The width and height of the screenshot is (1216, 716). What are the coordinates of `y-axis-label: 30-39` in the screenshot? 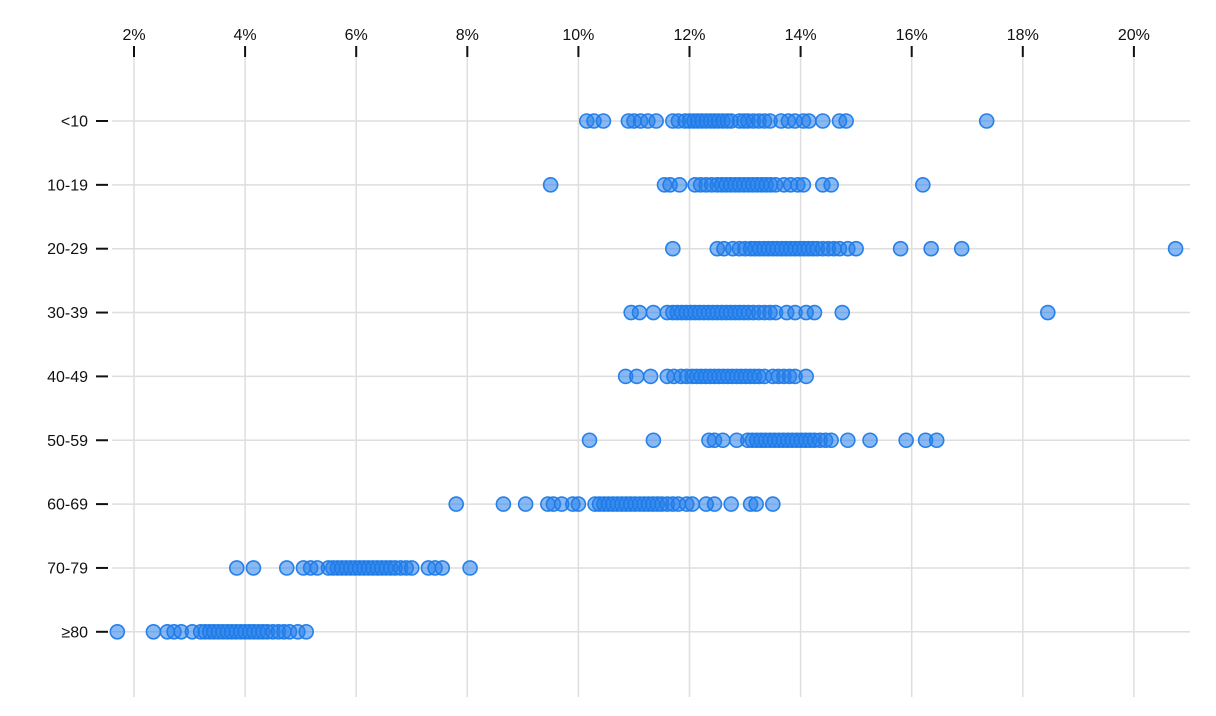 It's located at (67, 313).